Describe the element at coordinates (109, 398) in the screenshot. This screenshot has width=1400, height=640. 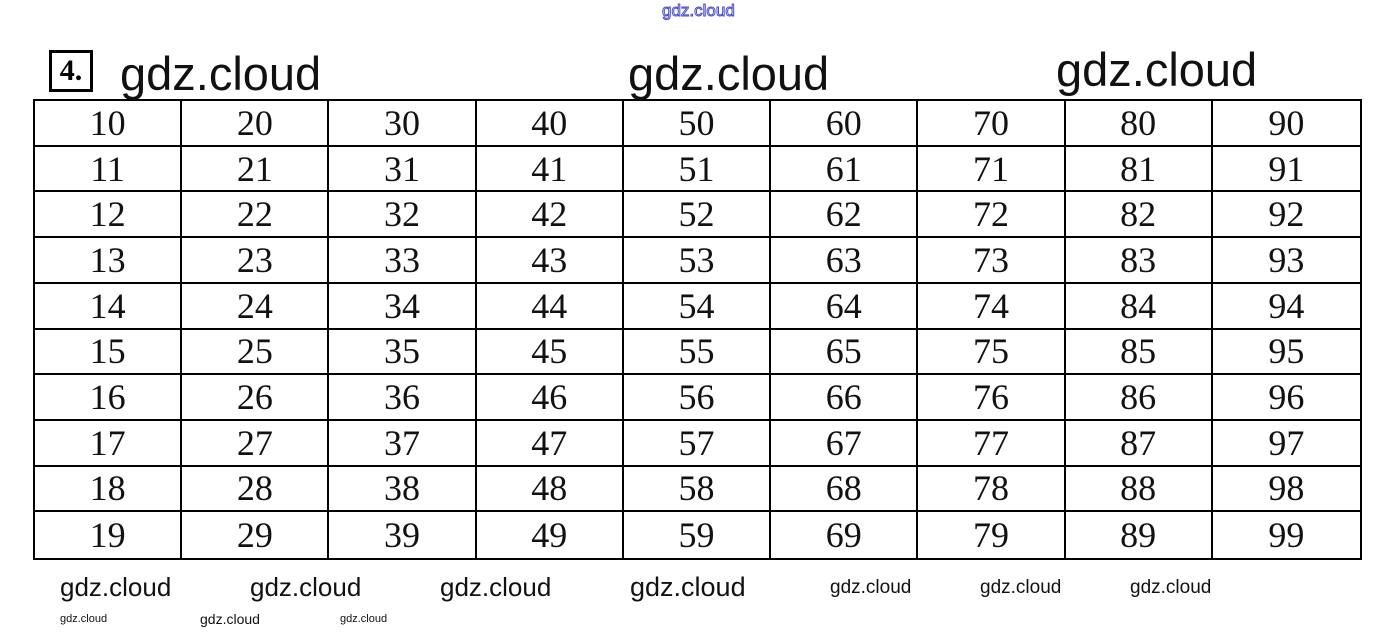
I see `table-cell: 16` at that location.